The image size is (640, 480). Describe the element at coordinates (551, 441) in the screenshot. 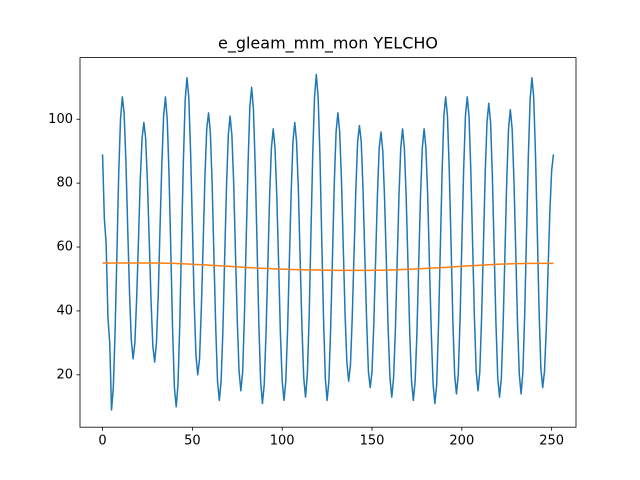

I see `x-tick-label: 250` at that location.